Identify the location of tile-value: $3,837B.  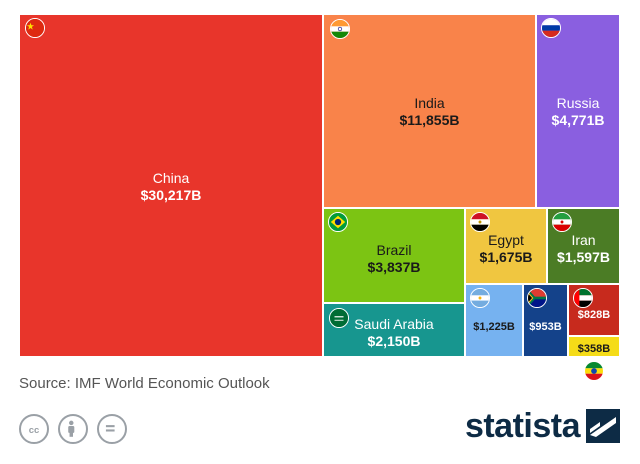
(394, 266).